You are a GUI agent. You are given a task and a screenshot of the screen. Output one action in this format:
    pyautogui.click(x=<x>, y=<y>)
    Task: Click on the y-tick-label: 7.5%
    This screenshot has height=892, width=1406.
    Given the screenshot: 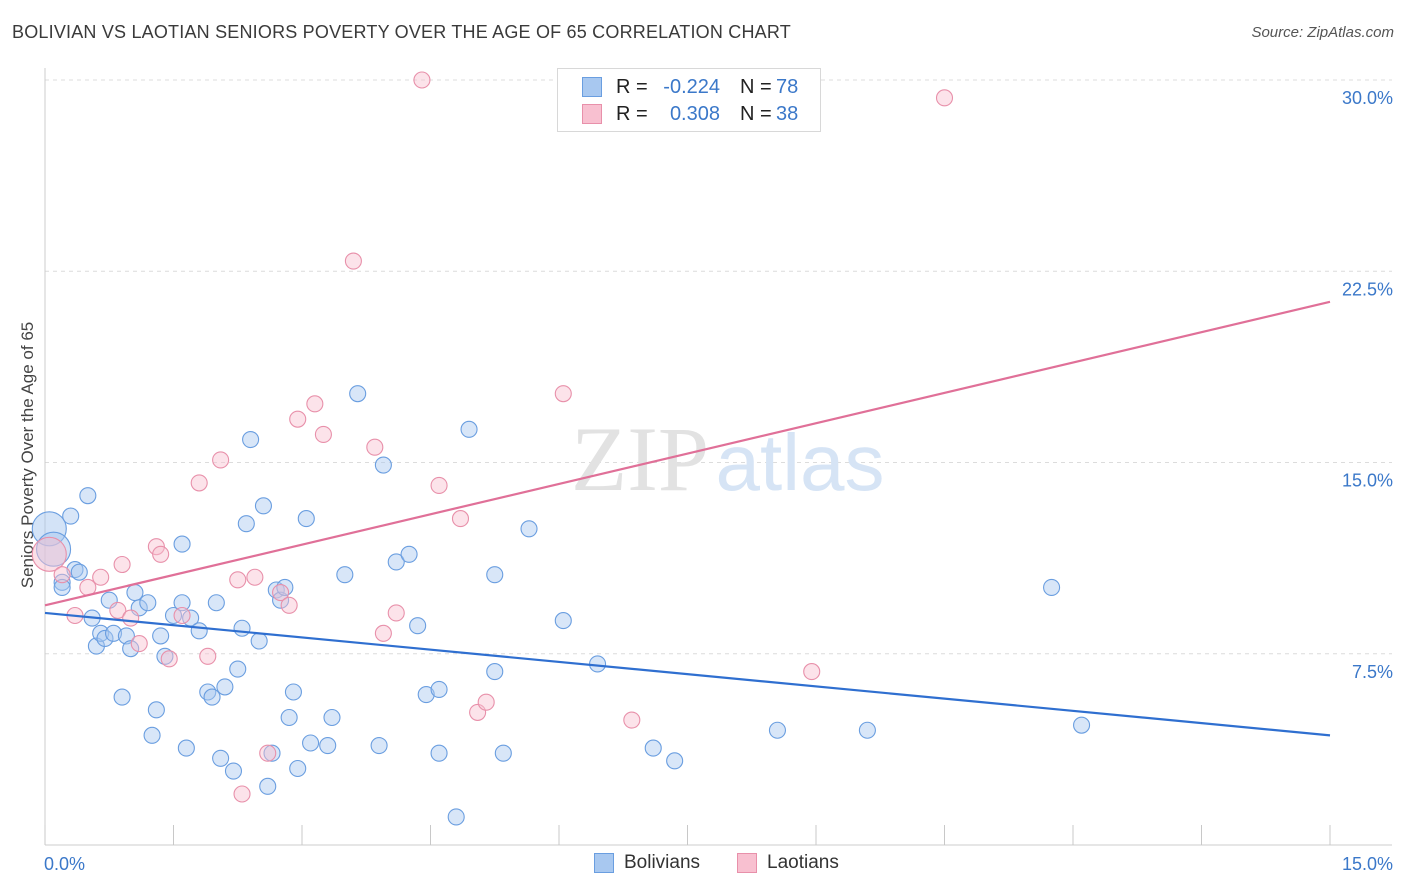 What is the action you would take?
    pyautogui.click(x=1372, y=672)
    